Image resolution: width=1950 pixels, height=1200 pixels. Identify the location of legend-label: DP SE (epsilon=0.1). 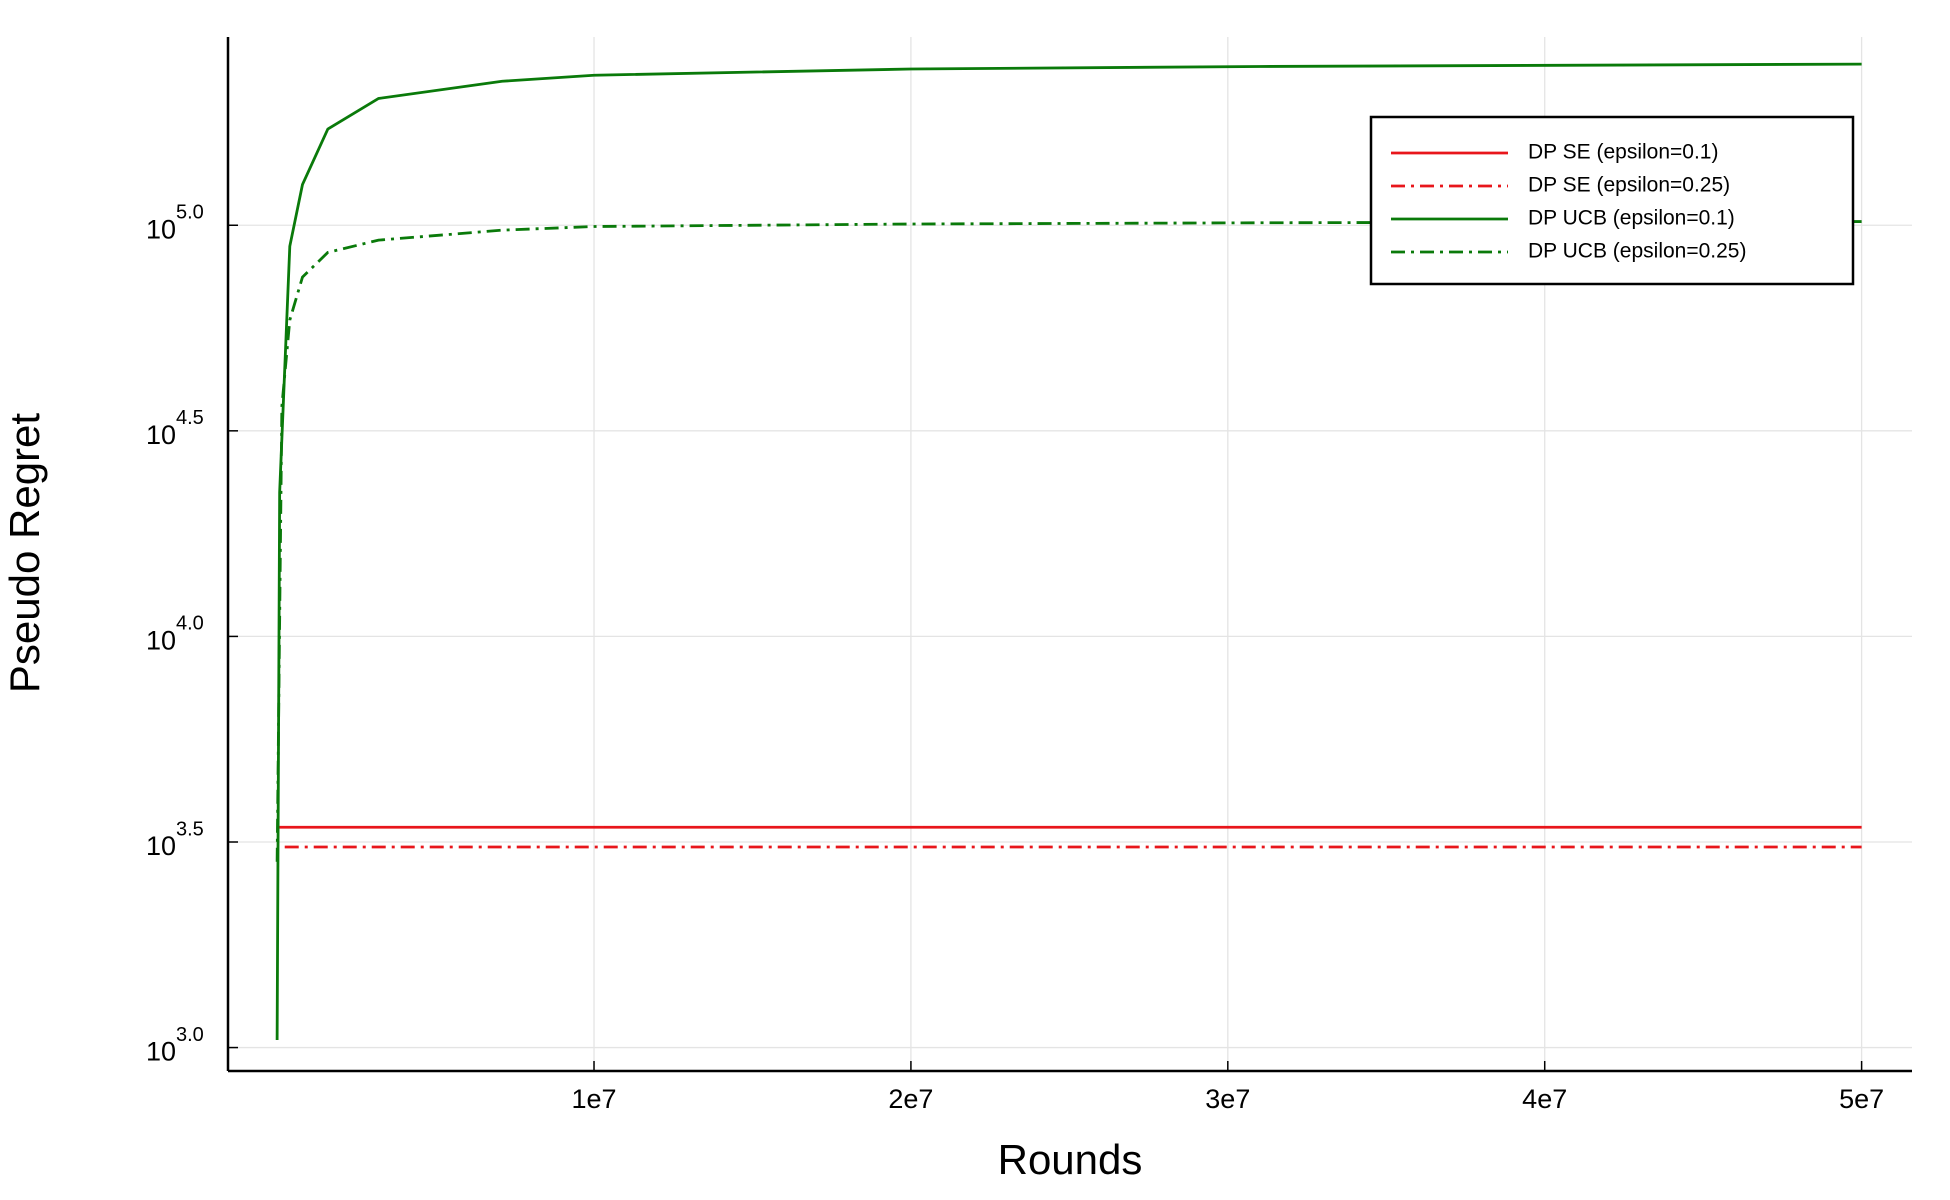
(1623, 152).